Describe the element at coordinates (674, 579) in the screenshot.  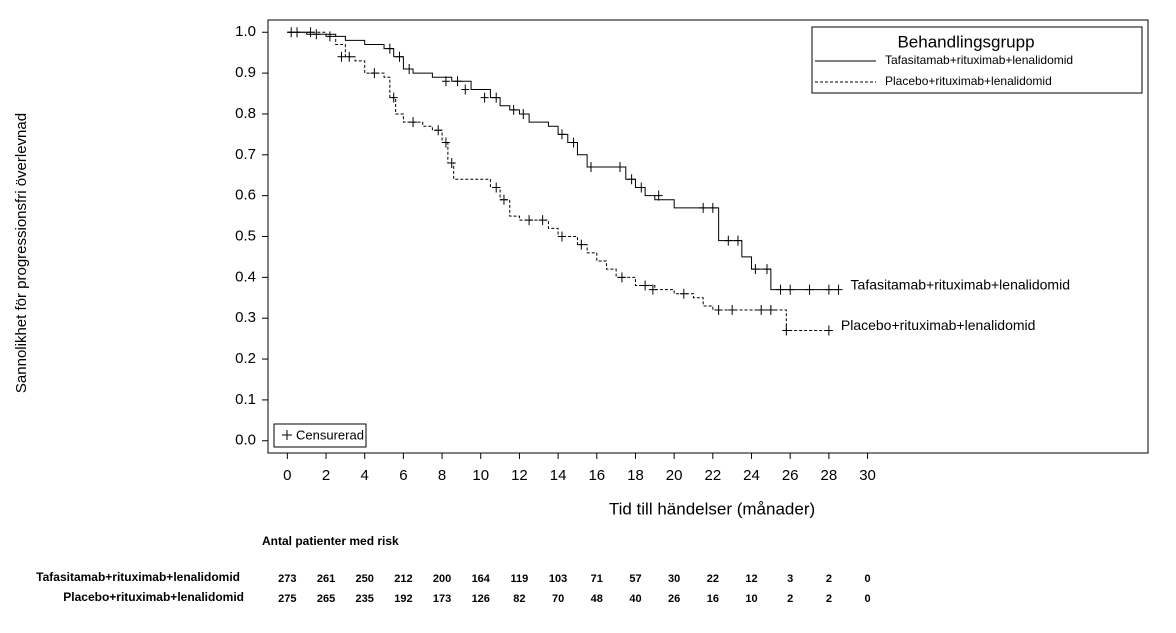
I see `risk-count: 30` at that location.